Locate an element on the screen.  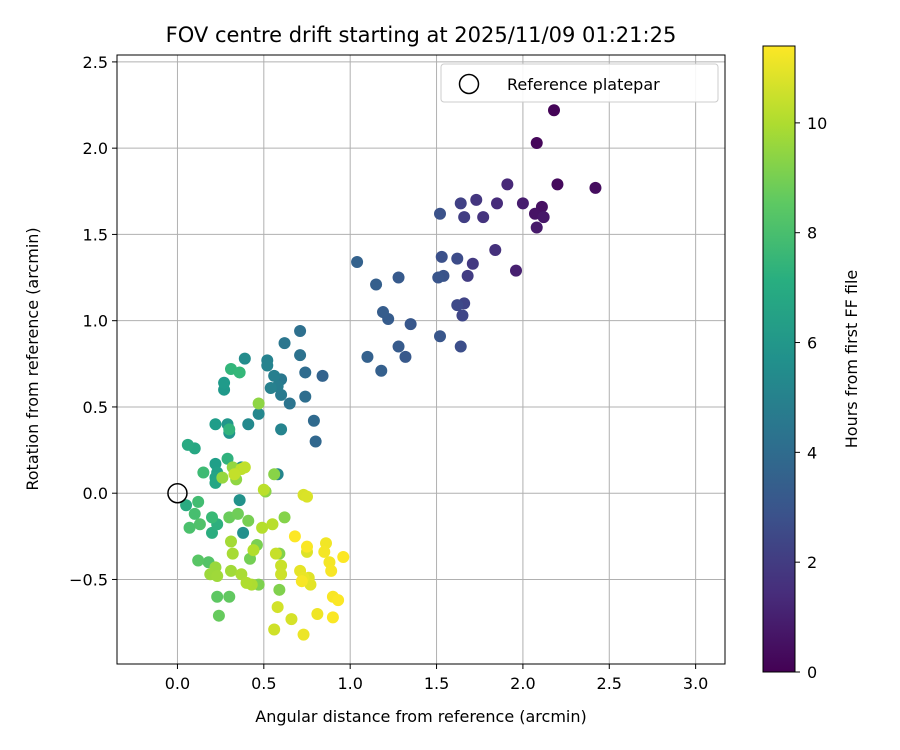
y-axis-label: Rotation from reference (arcmin) is located at coordinates (32, 358).